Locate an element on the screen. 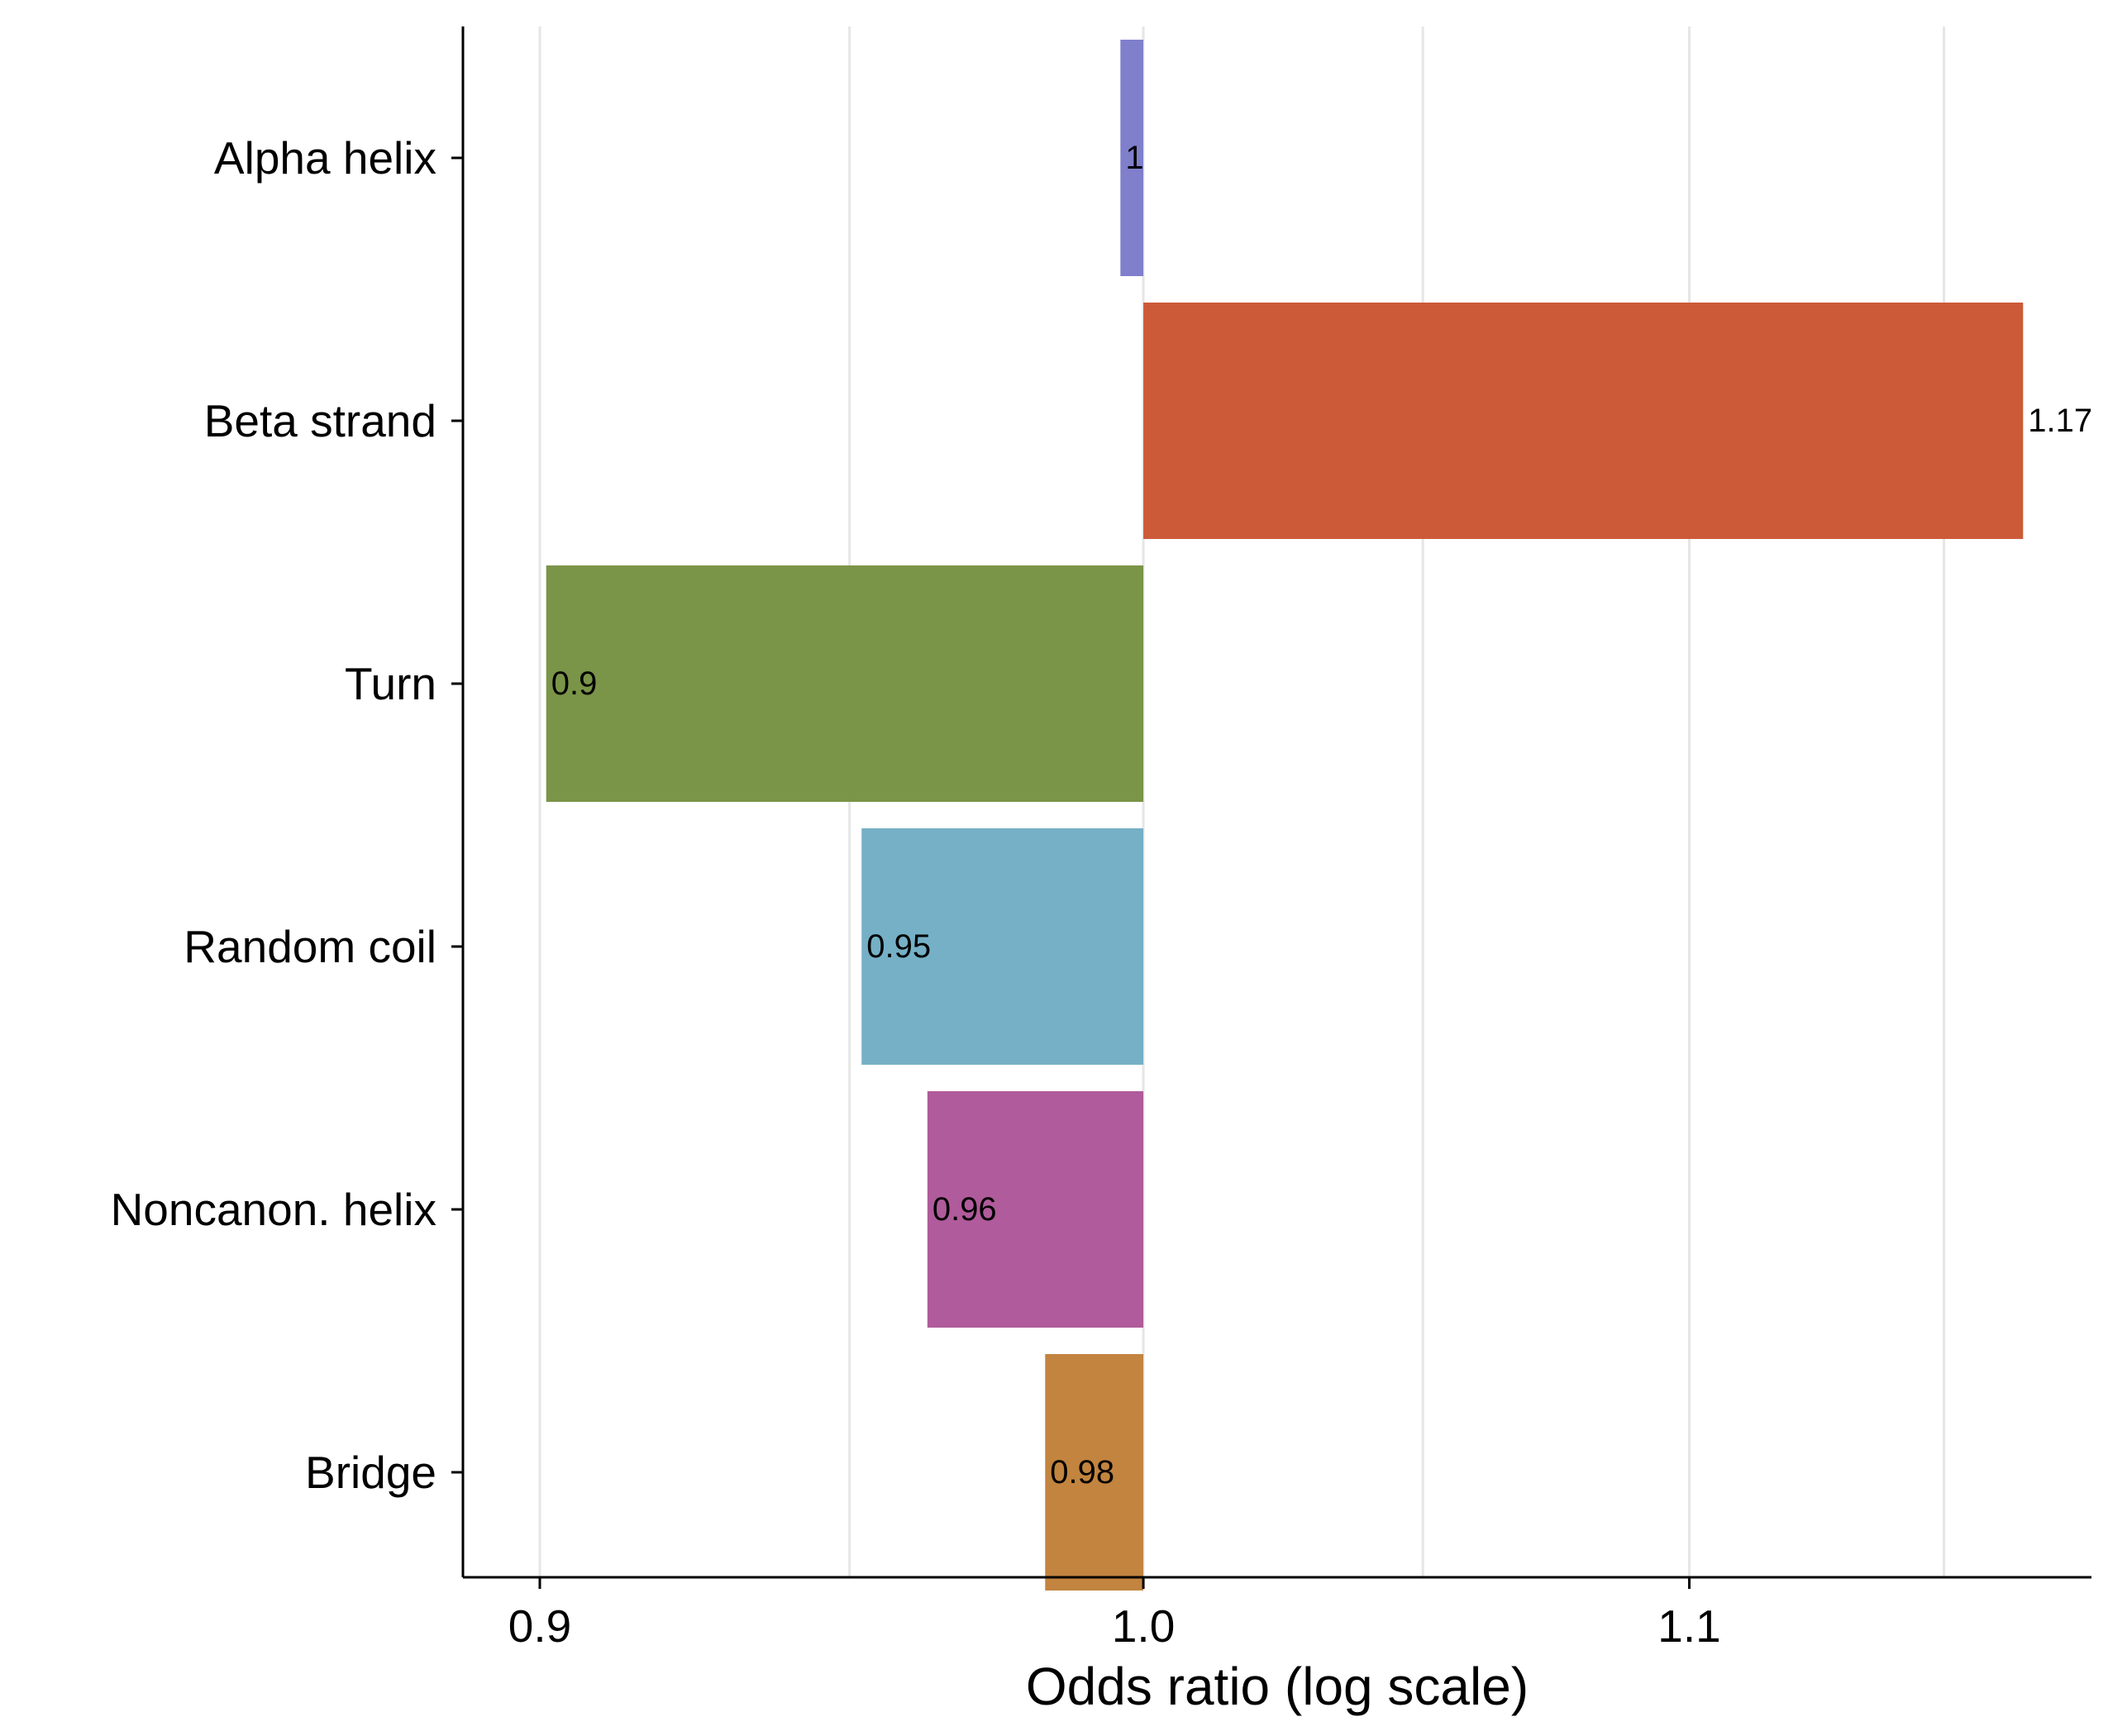  x-tick-label: 1.1 is located at coordinates (1688, 1626).